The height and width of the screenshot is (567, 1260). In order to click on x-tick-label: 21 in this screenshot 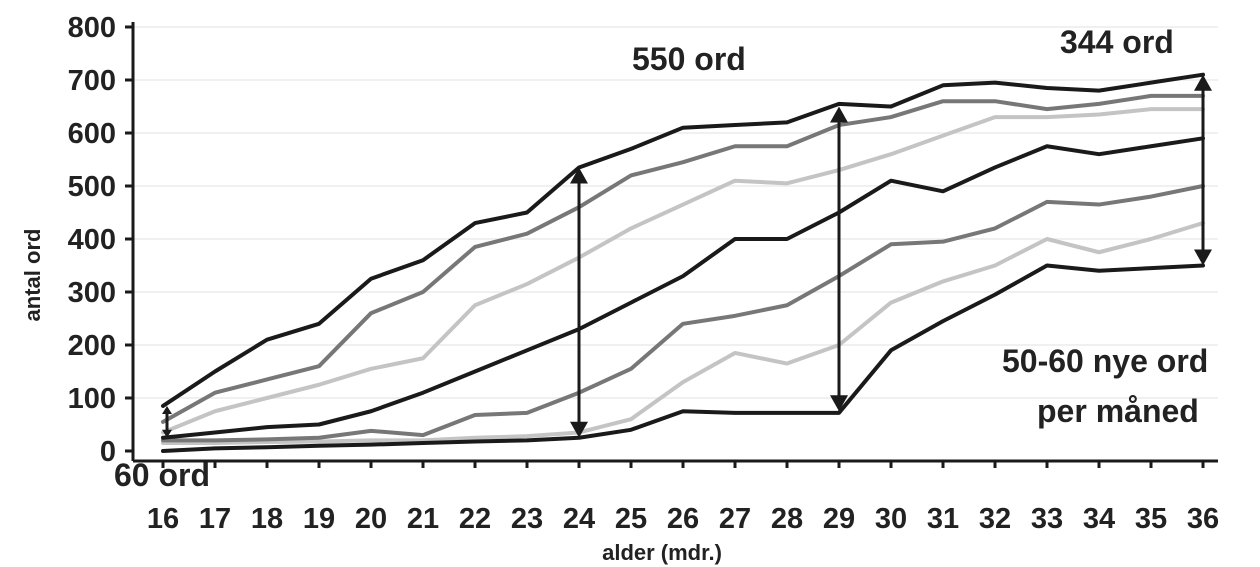, I will do `click(423, 519)`.